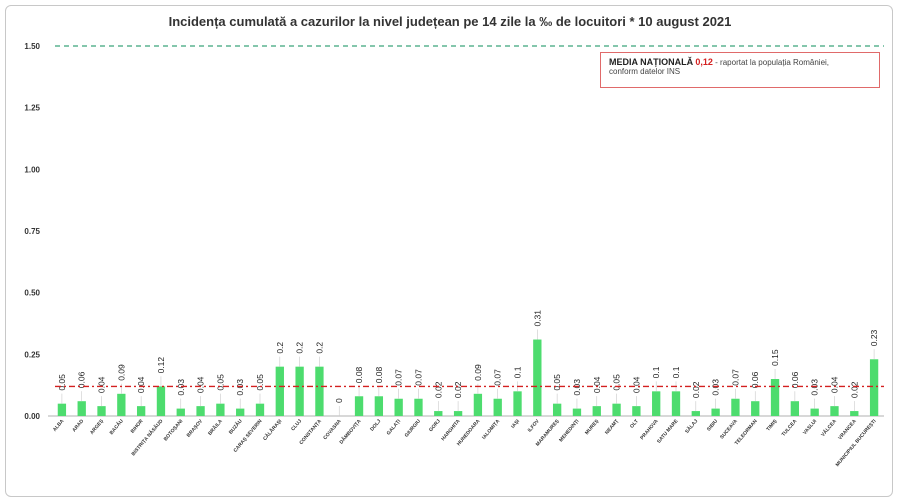  I want to click on y-tick-label: 0.25, so click(32, 354).